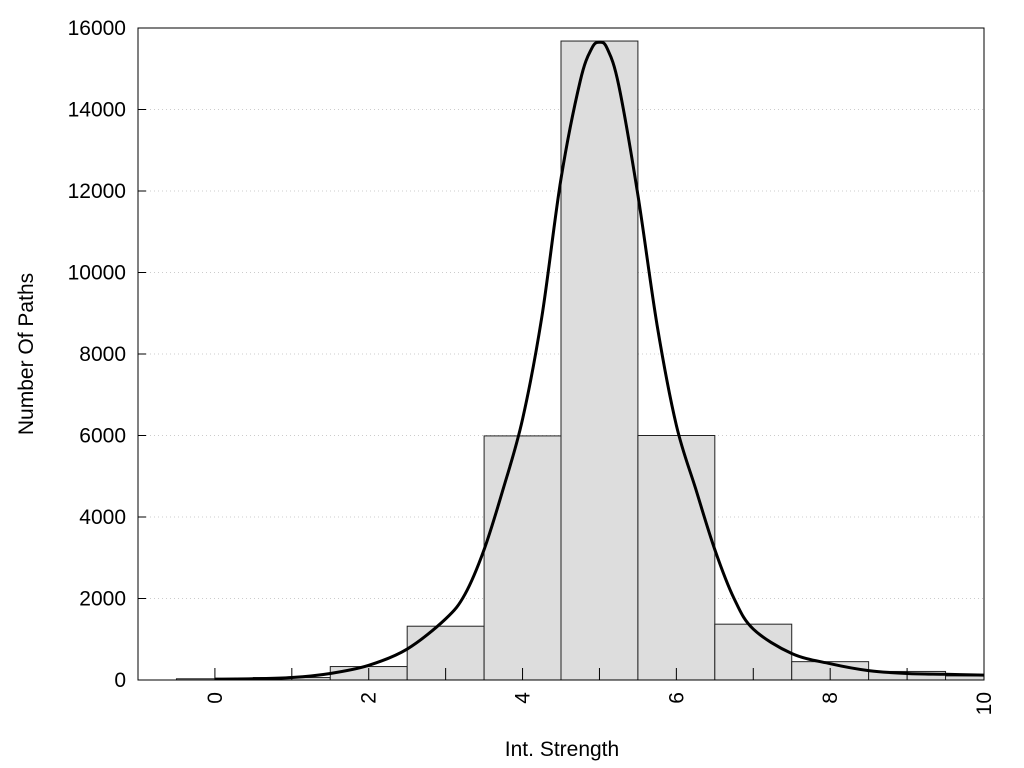 The width and height of the screenshot is (1024, 768). I want to click on y-tick-label: 4000, so click(102, 517).